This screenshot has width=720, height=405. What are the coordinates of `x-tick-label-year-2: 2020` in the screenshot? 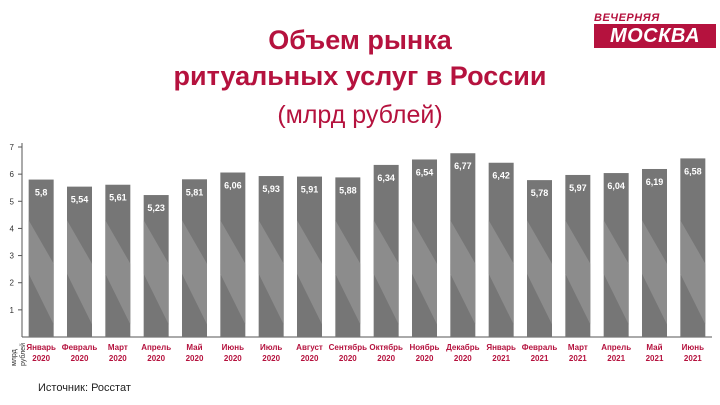 It's located at (118, 358).